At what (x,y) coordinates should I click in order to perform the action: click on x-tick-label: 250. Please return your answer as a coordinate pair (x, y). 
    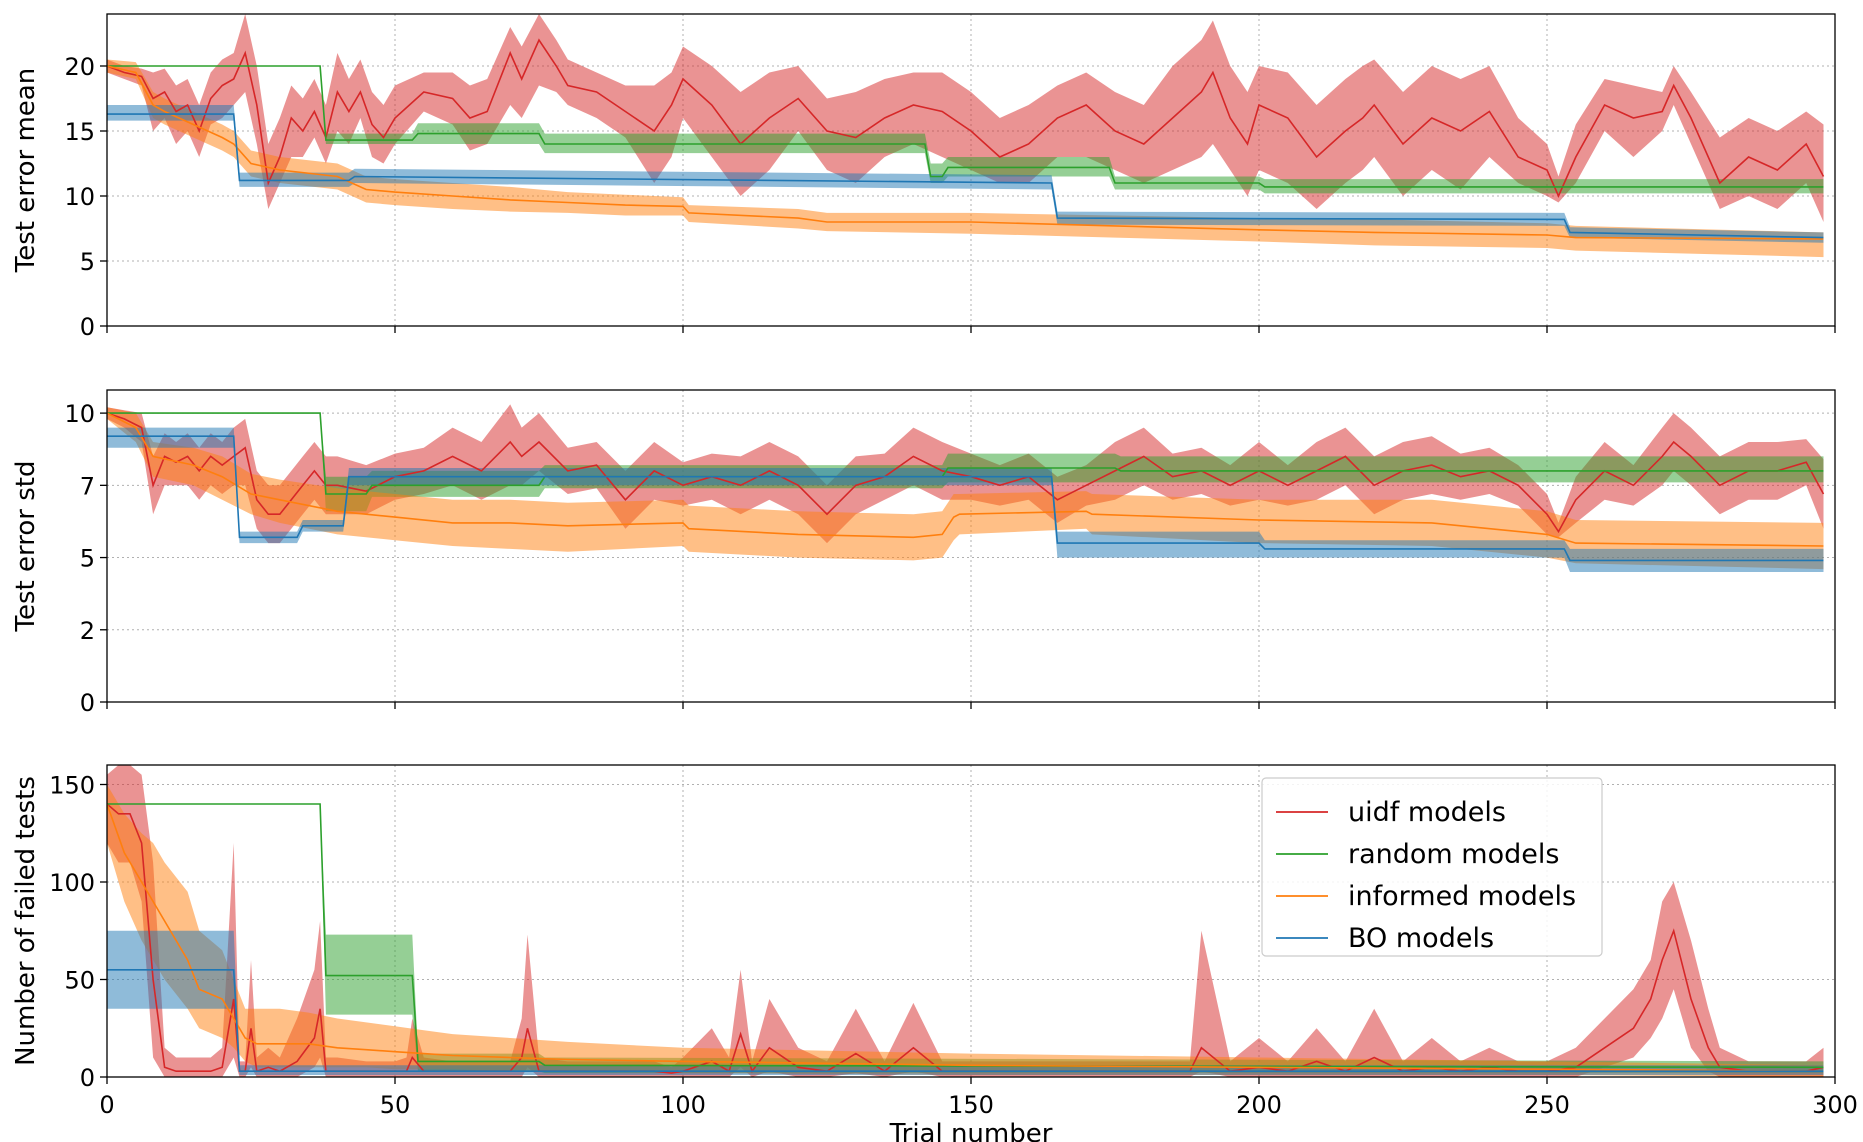
    Looking at the image, I should click on (1547, 1105).